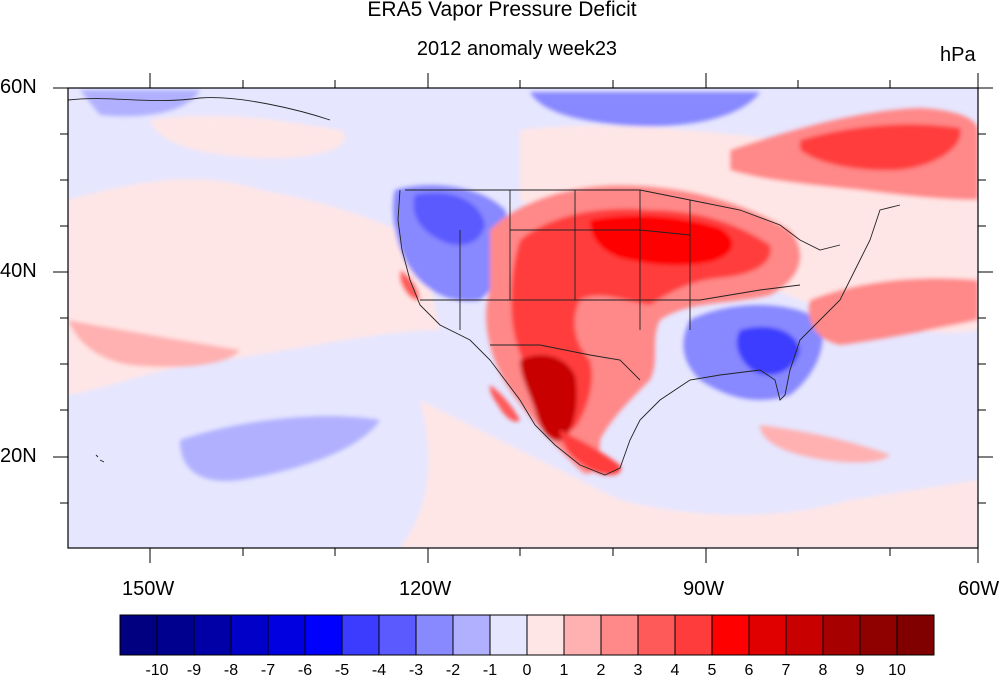  What do you see at coordinates (527, 670) in the screenshot?
I see `colorbar-label: 0` at bounding box center [527, 670].